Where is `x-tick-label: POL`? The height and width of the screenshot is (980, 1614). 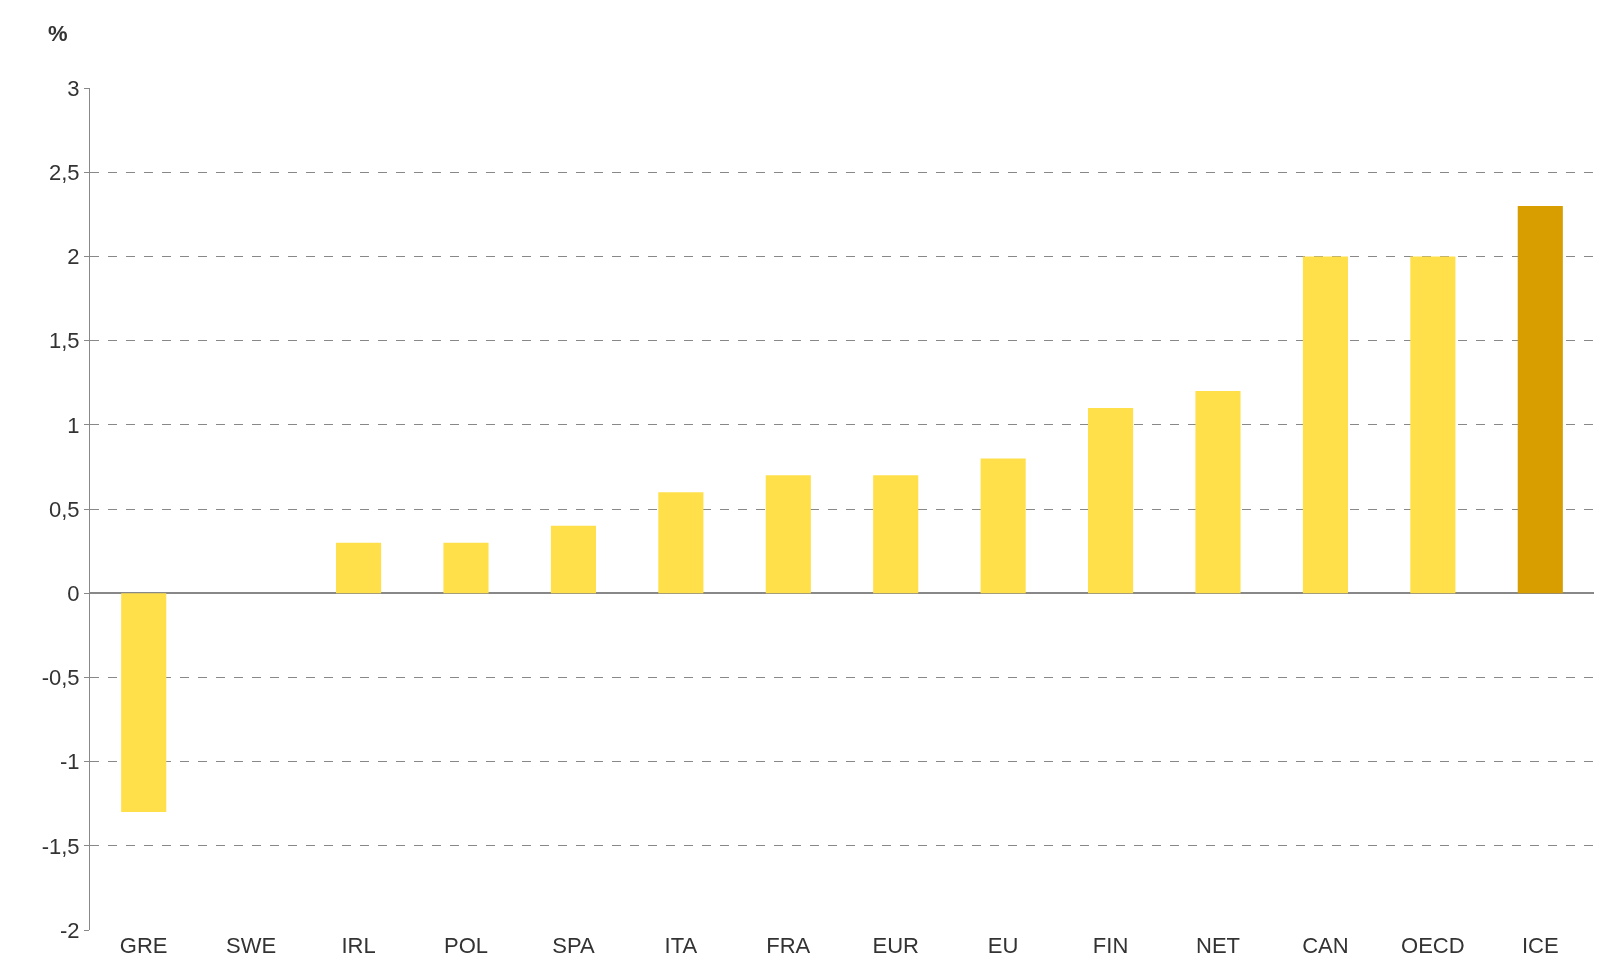 x-tick-label: POL is located at coordinates (466, 945).